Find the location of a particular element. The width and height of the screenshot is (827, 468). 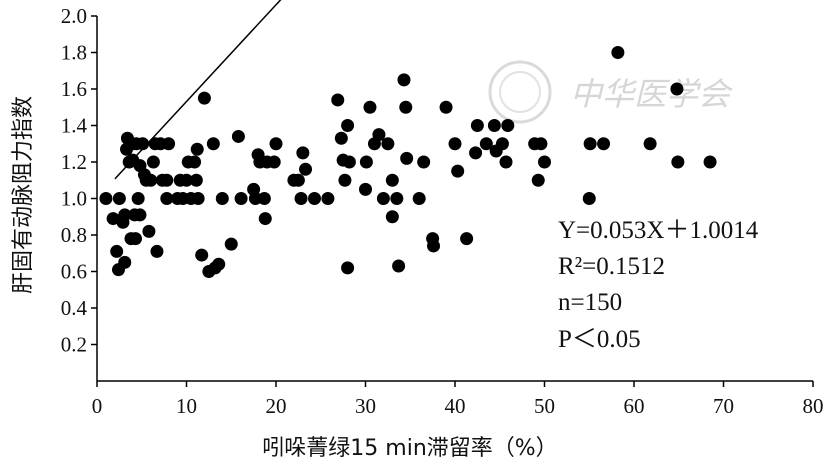

x-tick-label: 50 is located at coordinates (544, 406).